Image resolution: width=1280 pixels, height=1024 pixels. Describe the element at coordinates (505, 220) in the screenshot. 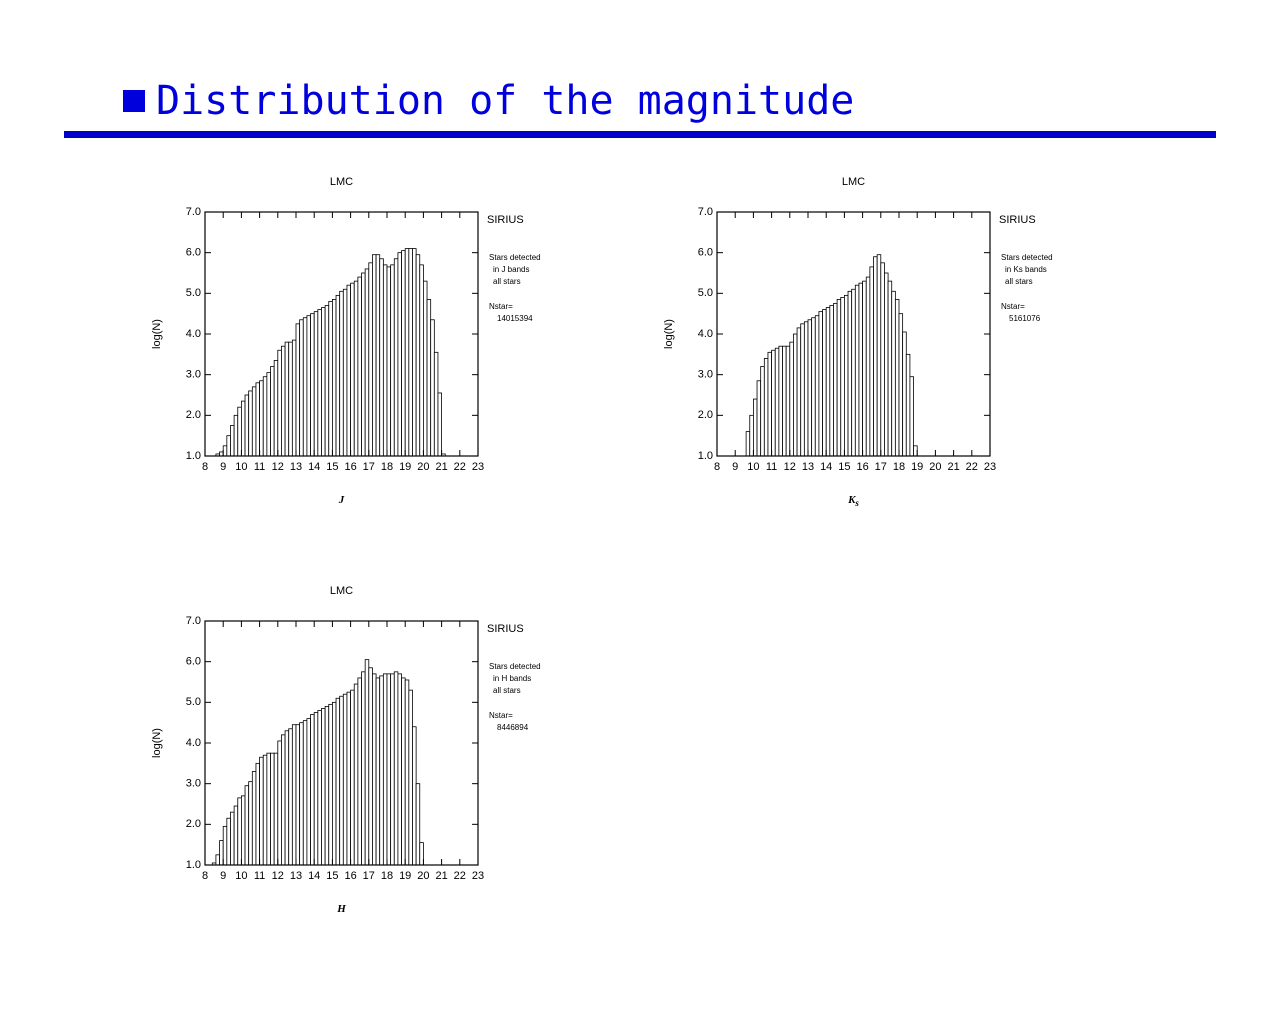

I see `source-label: SIRIUS` at that location.